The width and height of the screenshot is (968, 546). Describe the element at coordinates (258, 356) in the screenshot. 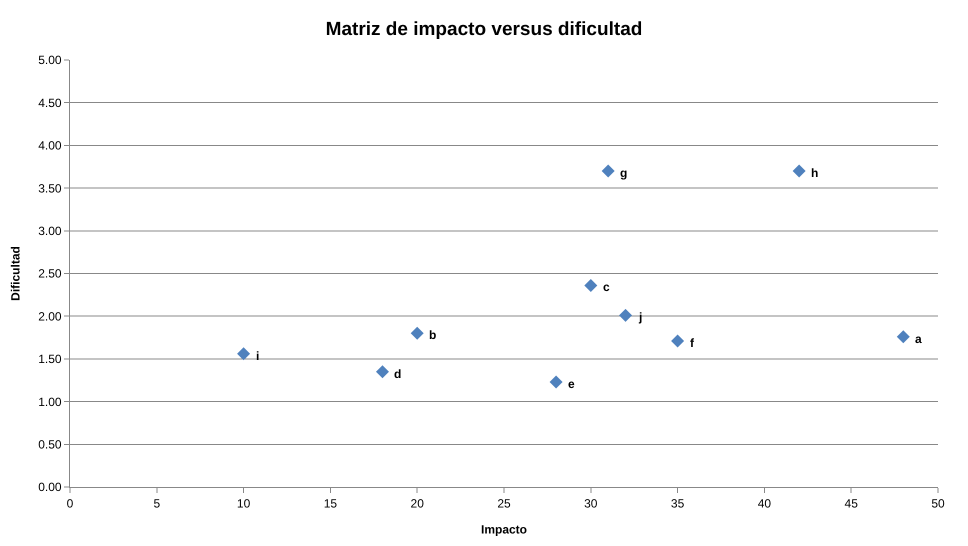

I see `annotation: i` at that location.